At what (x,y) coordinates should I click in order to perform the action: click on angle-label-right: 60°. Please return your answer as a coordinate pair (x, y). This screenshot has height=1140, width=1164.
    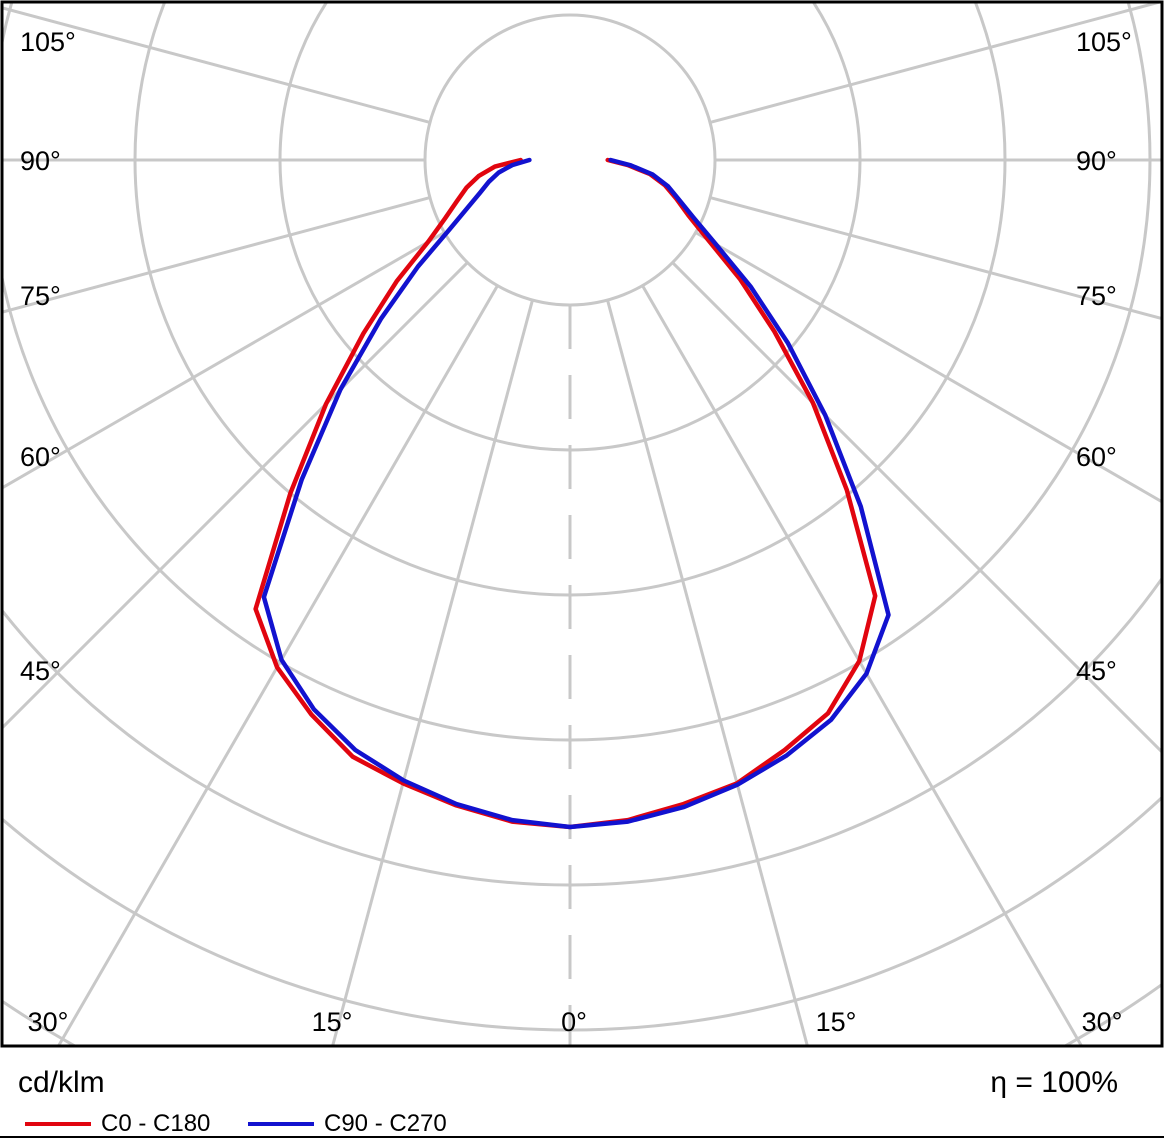
    Looking at the image, I should click on (1096, 457).